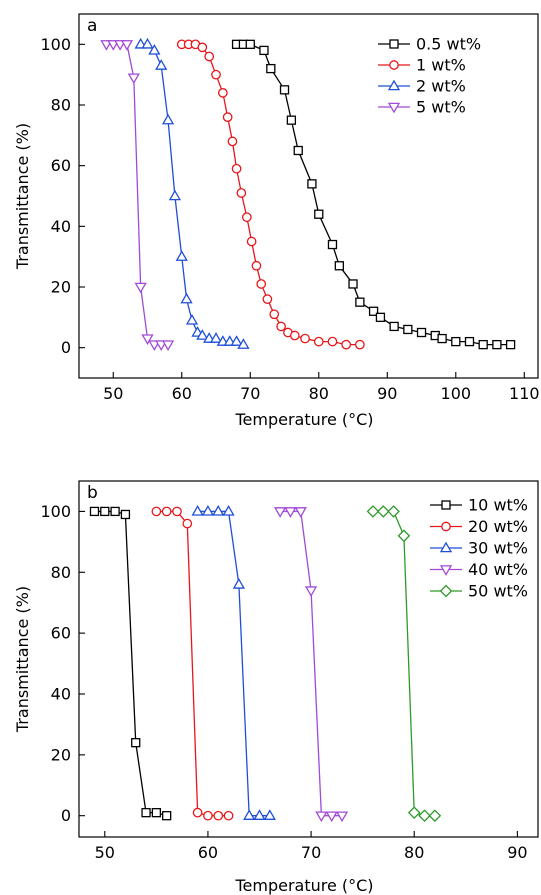  I want to click on y-tick-label: 60, so click(61, 633).